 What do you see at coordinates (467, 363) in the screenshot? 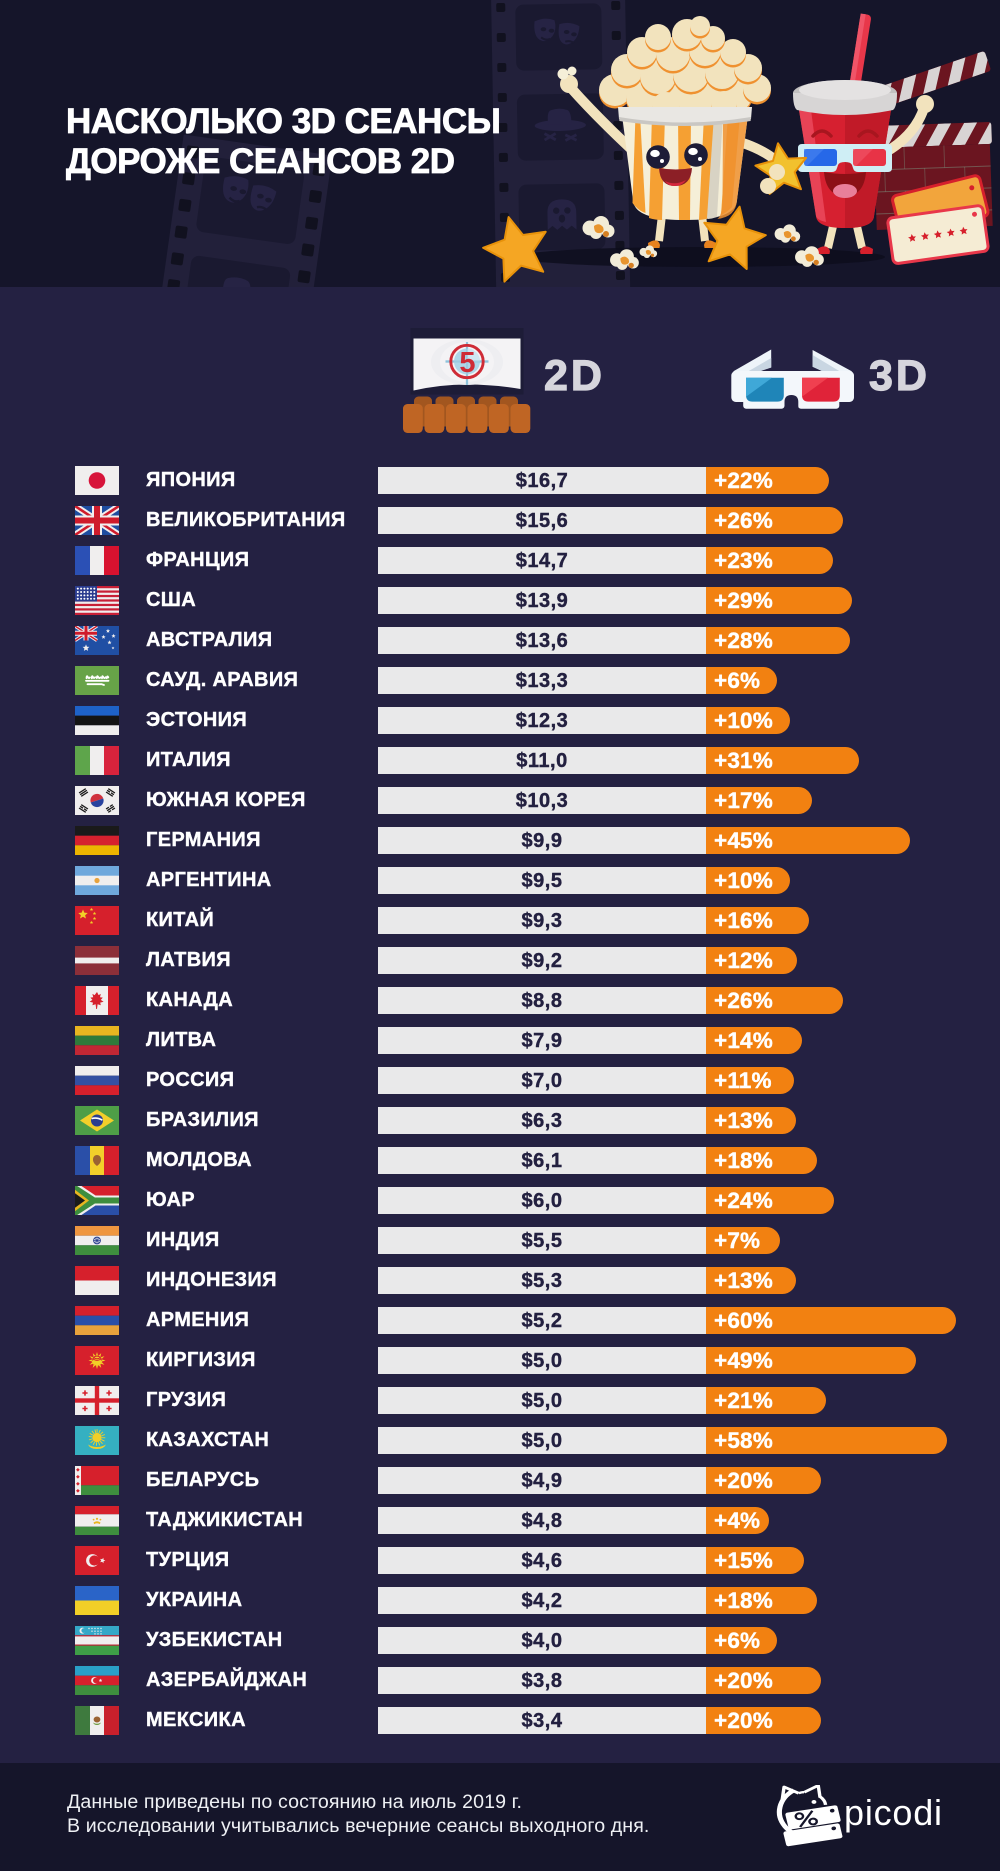
I see `svg-text: 5` at bounding box center [467, 363].